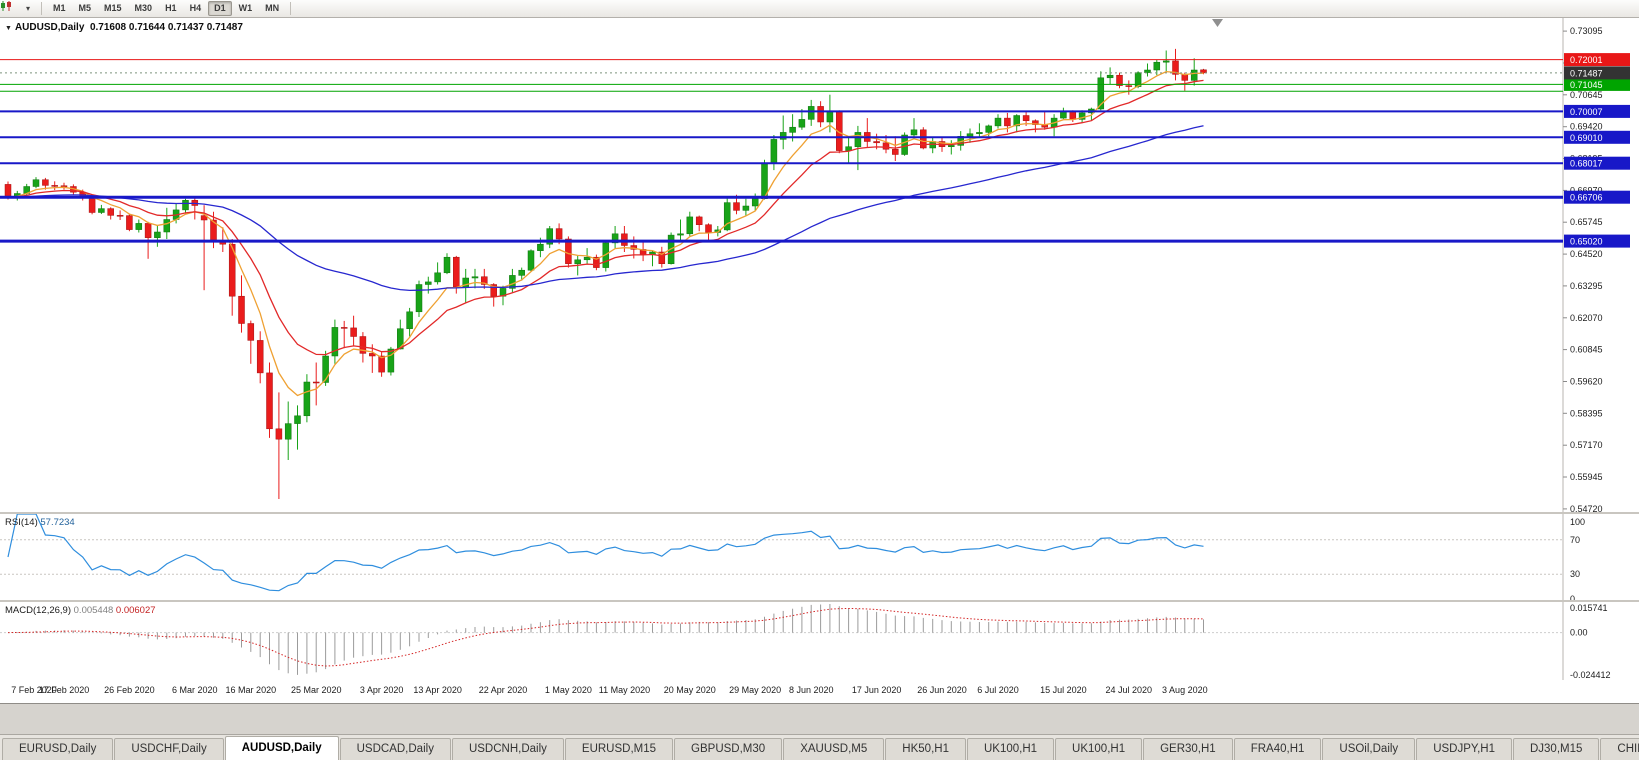  Describe the element at coordinates (1572, 597) in the screenshot. I see `svg-text: 0` at that location.